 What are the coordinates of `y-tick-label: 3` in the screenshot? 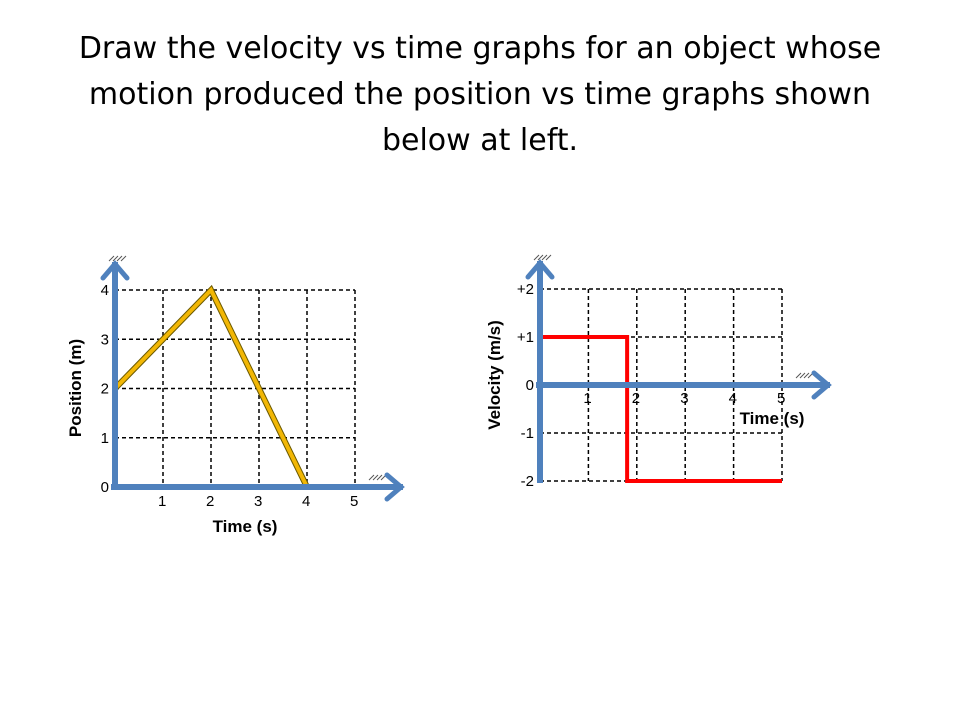 It's located at (105, 339).